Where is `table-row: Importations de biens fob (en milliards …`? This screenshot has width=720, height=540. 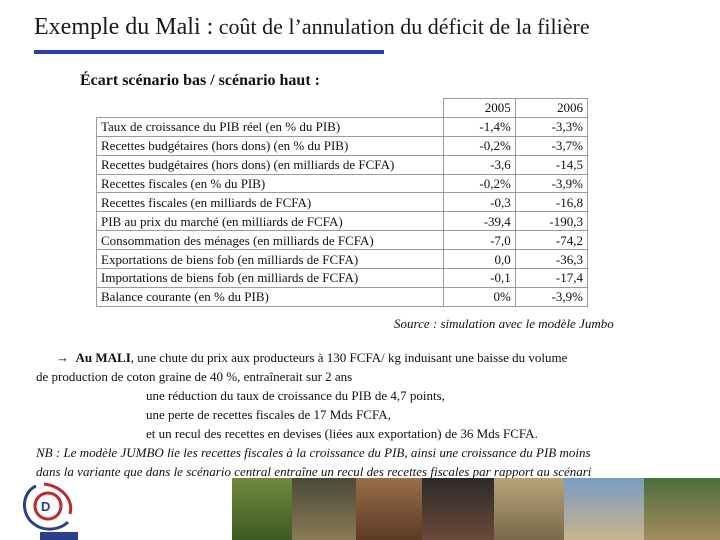
table-row: Importations de biens fob (en milliards … is located at coordinates (342, 278).